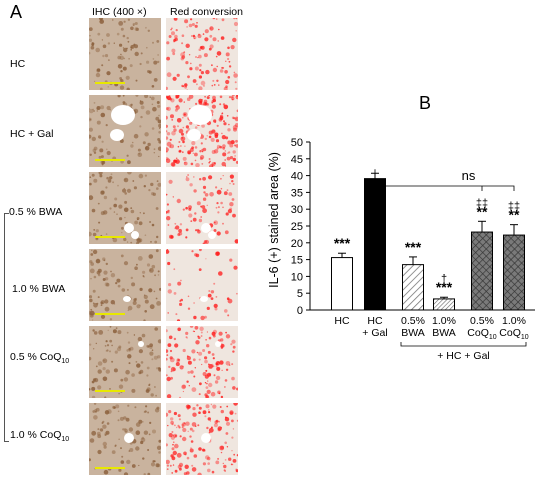 The height and width of the screenshot is (480, 550). Describe the element at coordinates (40, 436) in the screenshot. I see `row-label-5: 1.0 % CoQ10` at that location.